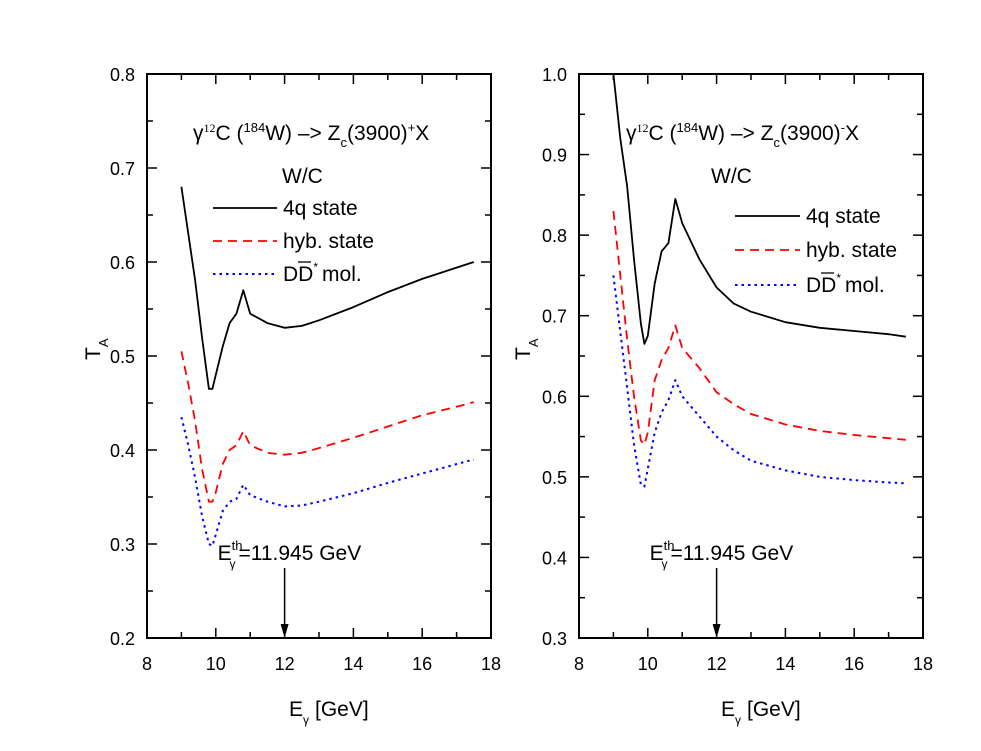 The width and height of the screenshot is (981, 751). I want to click on y-tick-label: 0.9, so click(554, 156).